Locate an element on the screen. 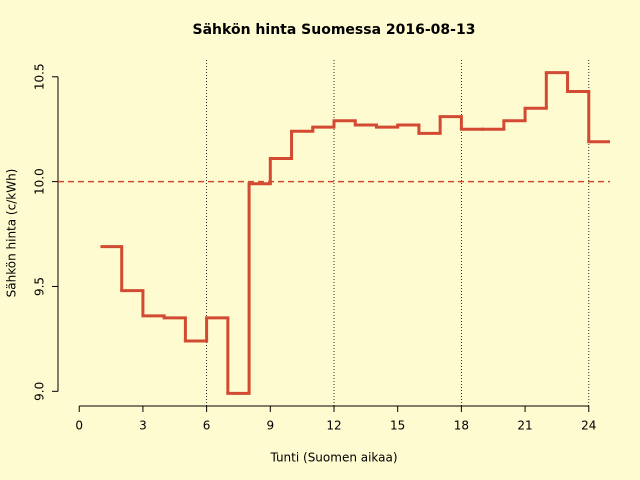  x-tick-label: 15 is located at coordinates (397, 426).